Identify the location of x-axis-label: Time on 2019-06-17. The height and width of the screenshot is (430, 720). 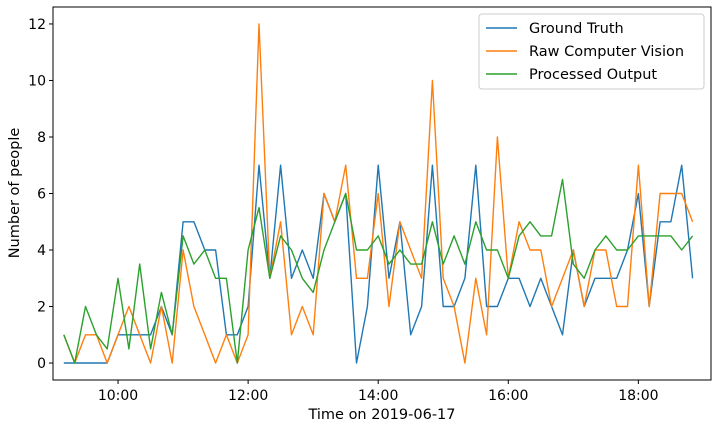
(381, 415).